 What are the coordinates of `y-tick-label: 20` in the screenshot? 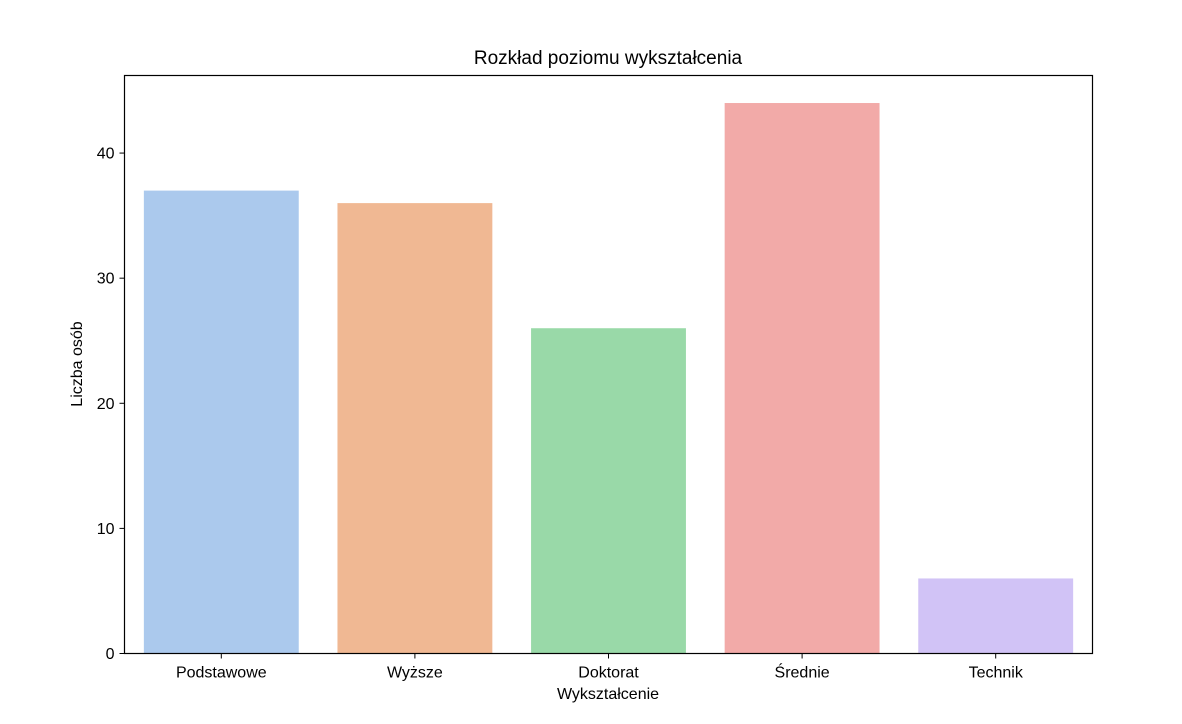 It's located at (106, 404).